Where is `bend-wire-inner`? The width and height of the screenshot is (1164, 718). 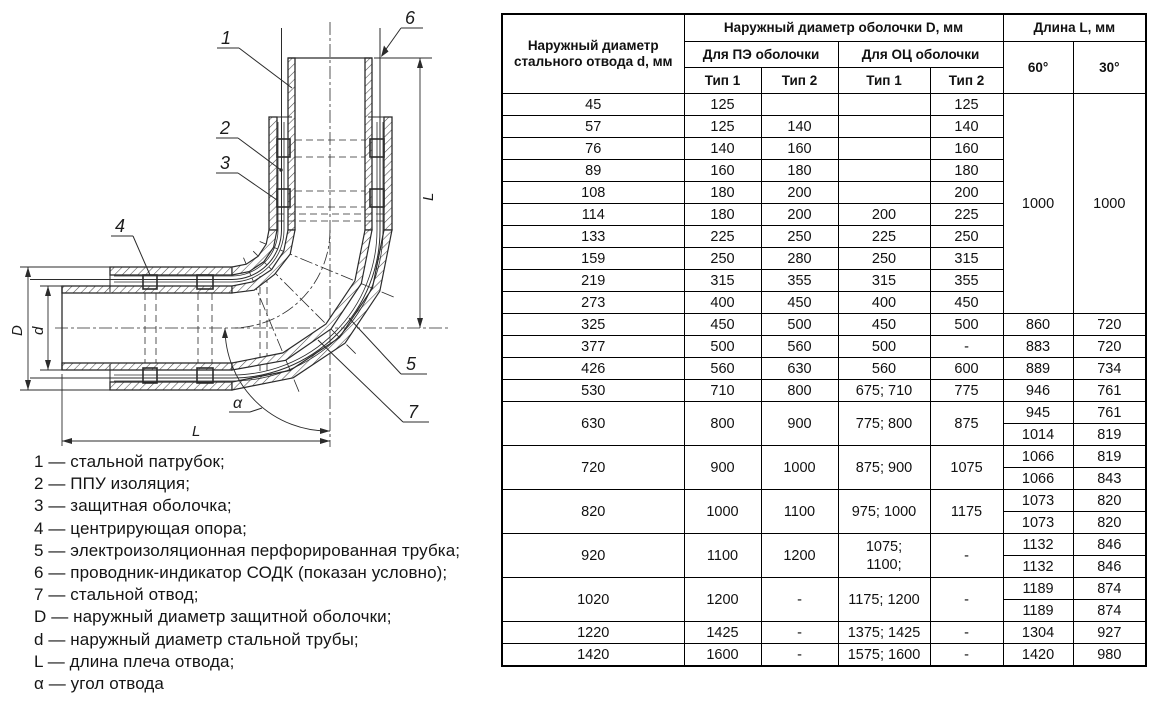 bend-wire-inner is located at coordinates (256, 254).